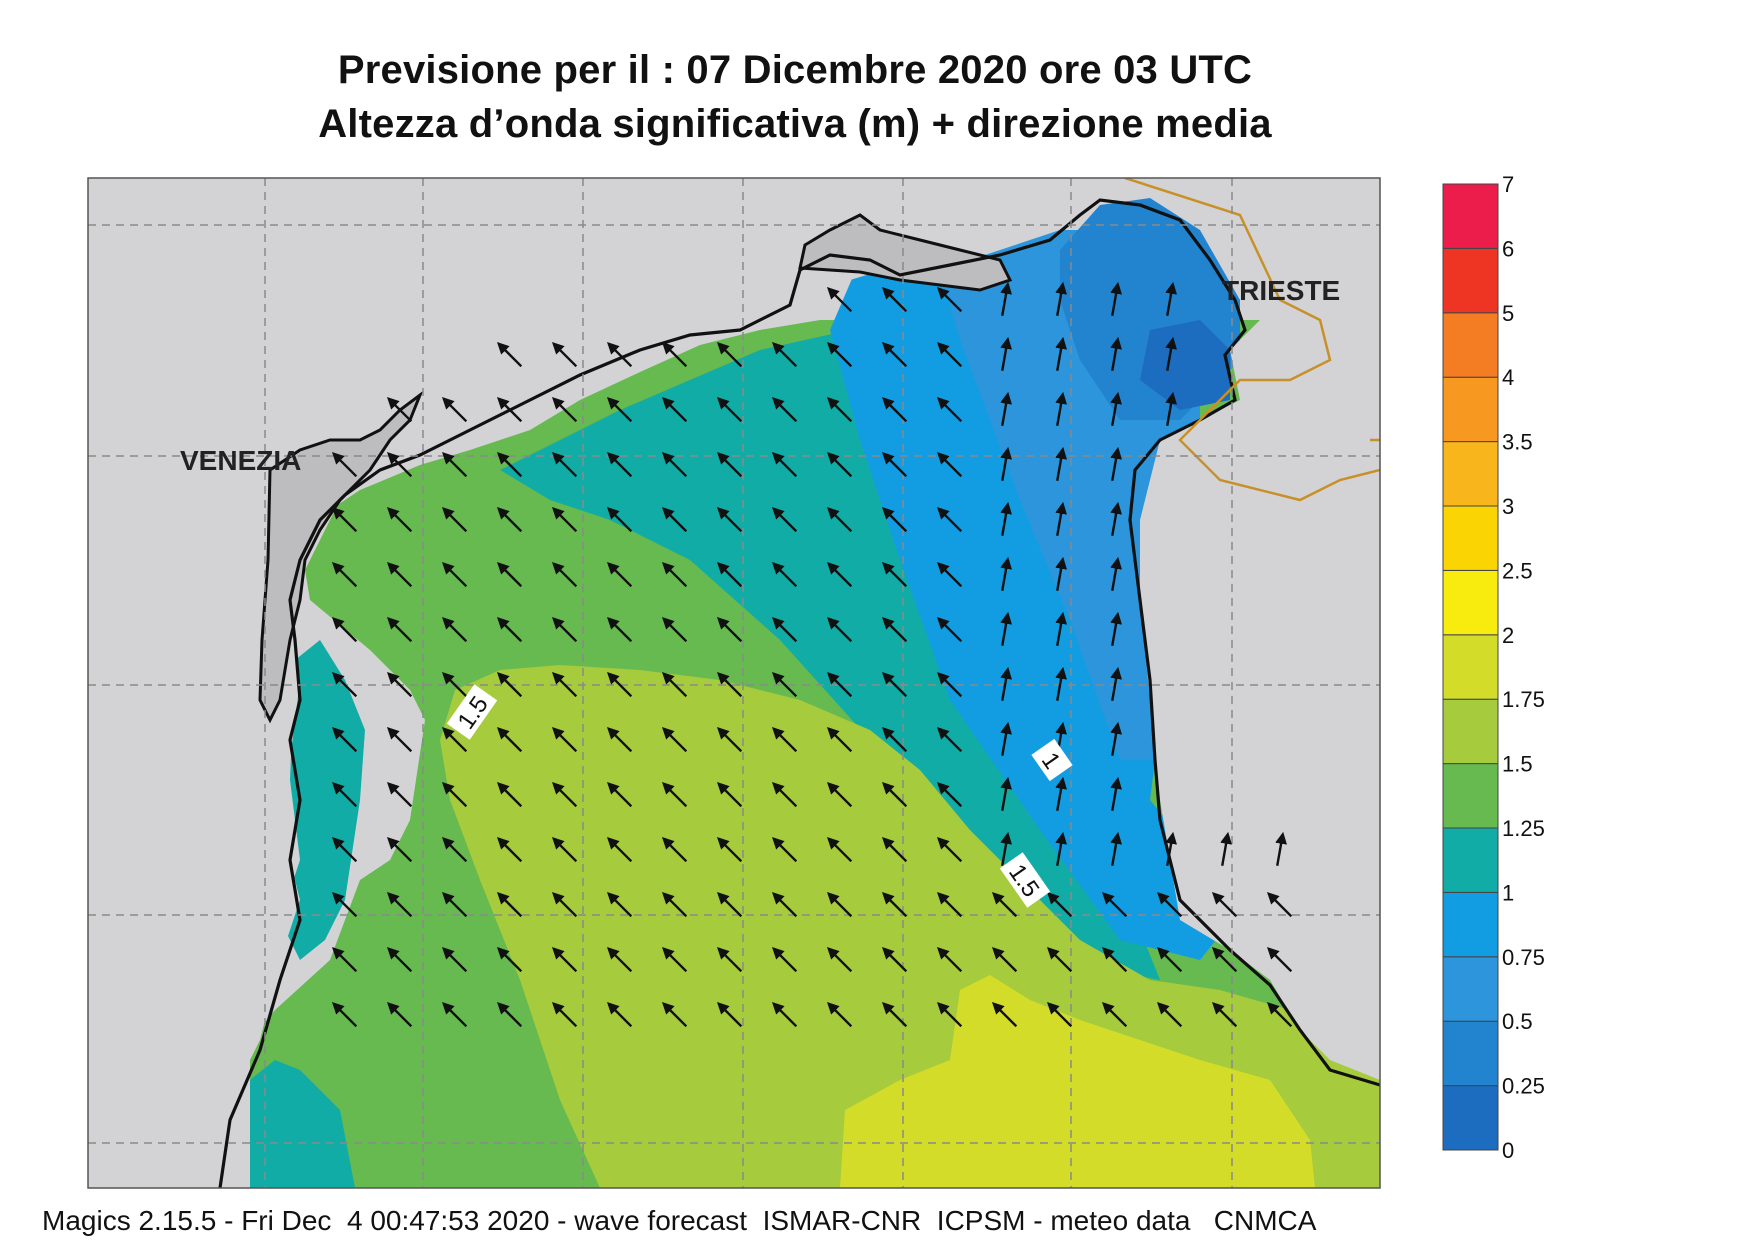 This screenshot has width=1755, height=1242. Describe the element at coordinates (302, 1124) in the screenshot. I see `band-1-1-25-sw` at that location.